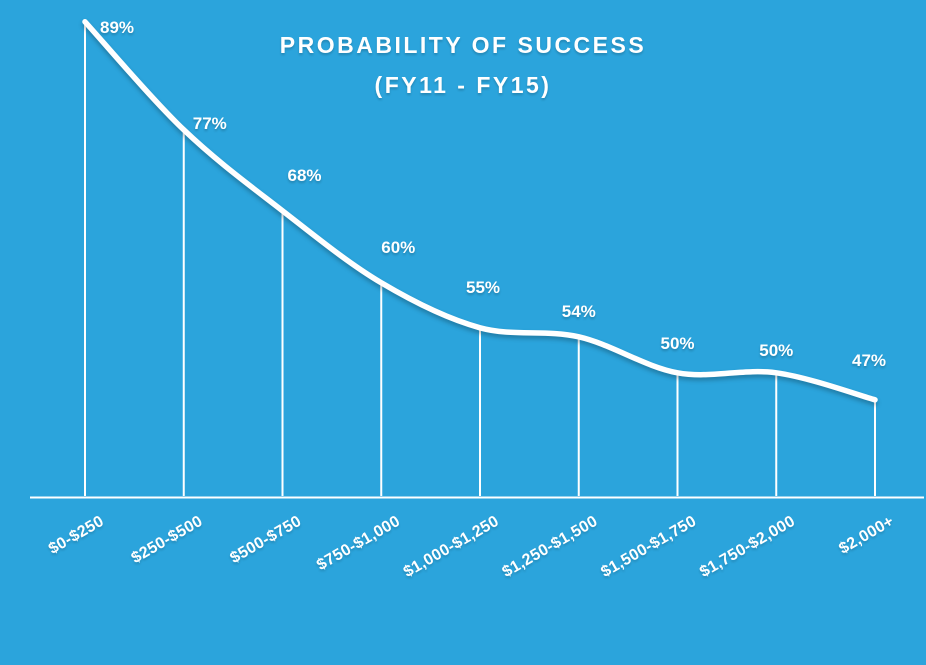 The width and height of the screenshot is (926, 665). Describe the element at coordinates (463, 85) in the screenshot. I see `chart-subtitle: (FY11 - FY15)` at that location.